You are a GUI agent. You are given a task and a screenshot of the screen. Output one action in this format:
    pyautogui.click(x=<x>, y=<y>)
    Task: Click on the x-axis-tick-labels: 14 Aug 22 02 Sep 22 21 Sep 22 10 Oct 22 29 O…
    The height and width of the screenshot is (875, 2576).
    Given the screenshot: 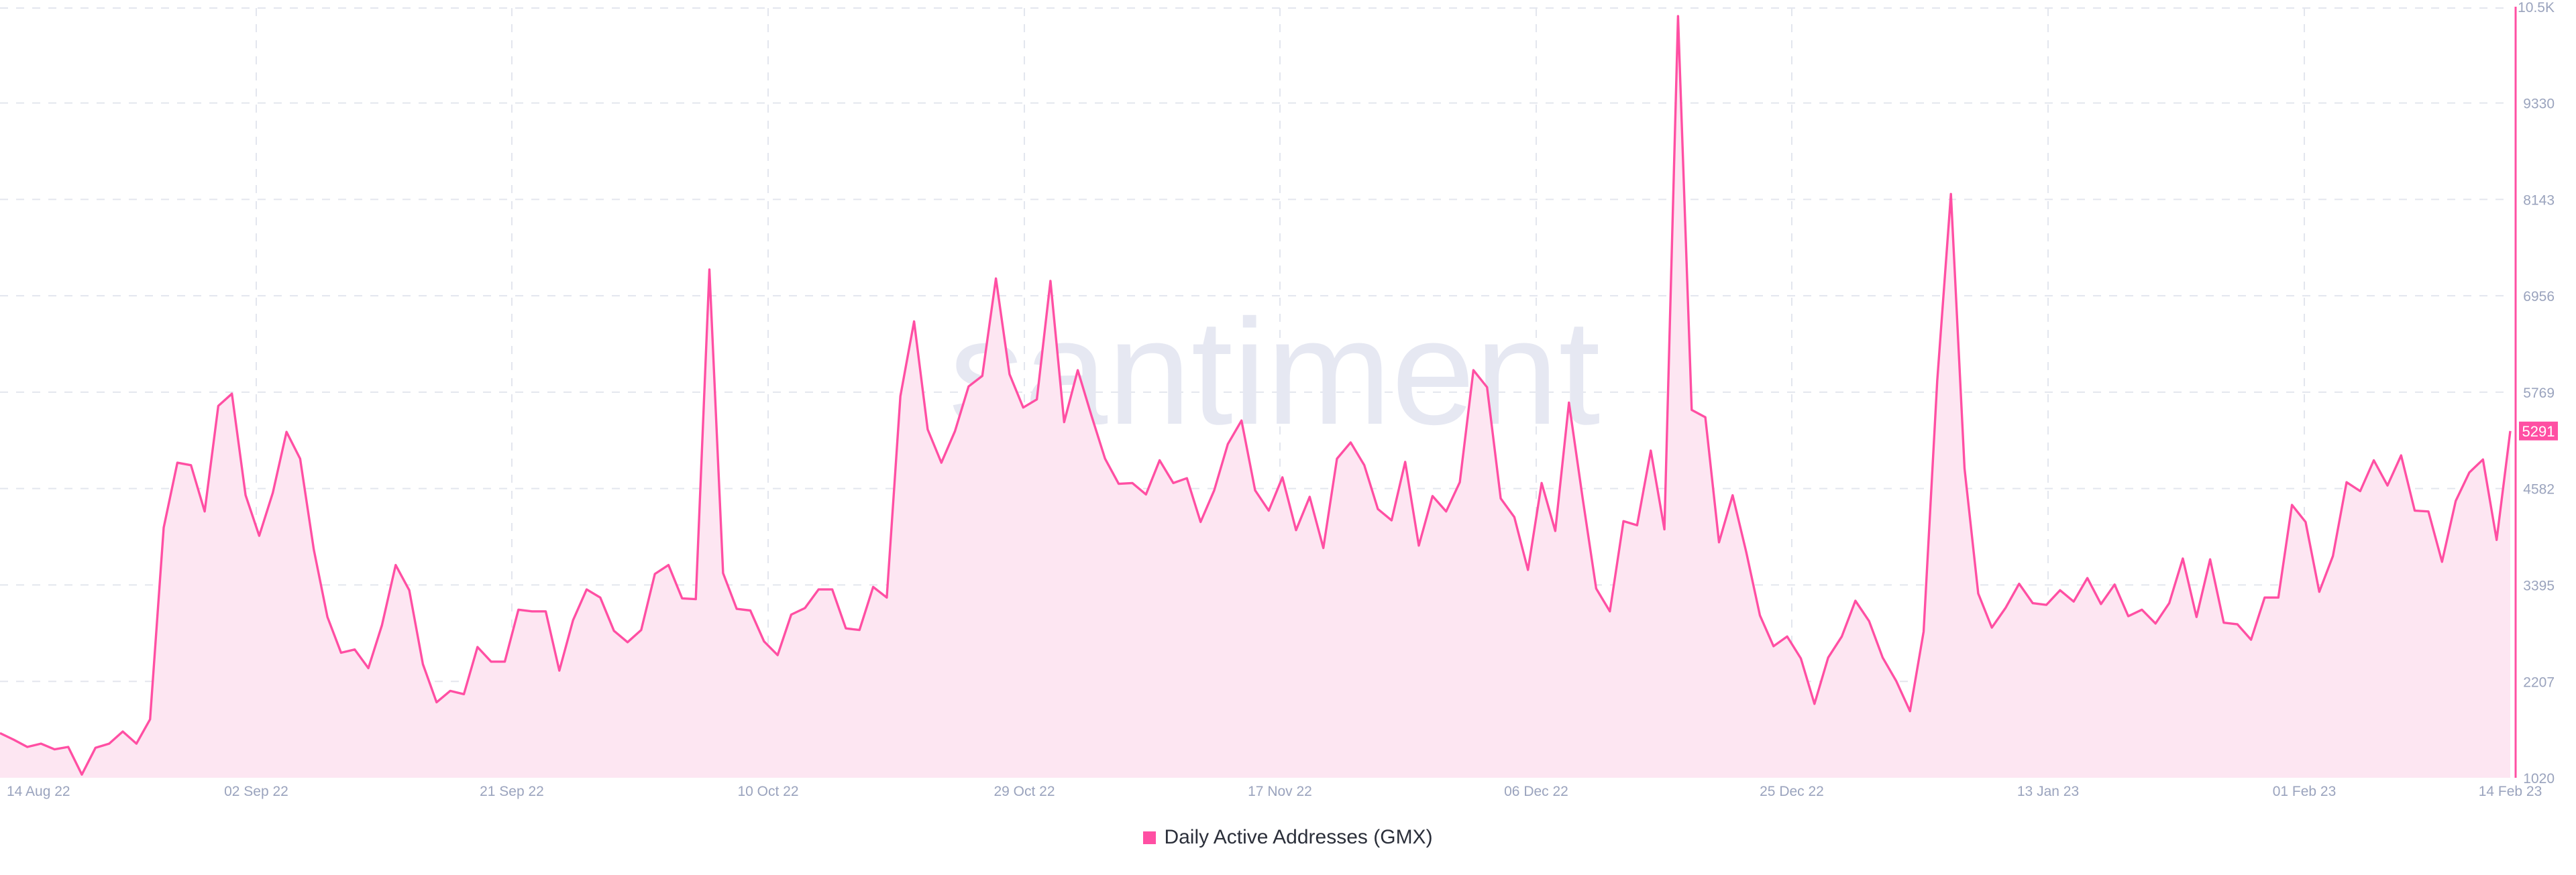 What is the action you would take?
    pyautogui.click(x=1274, y=791)
    